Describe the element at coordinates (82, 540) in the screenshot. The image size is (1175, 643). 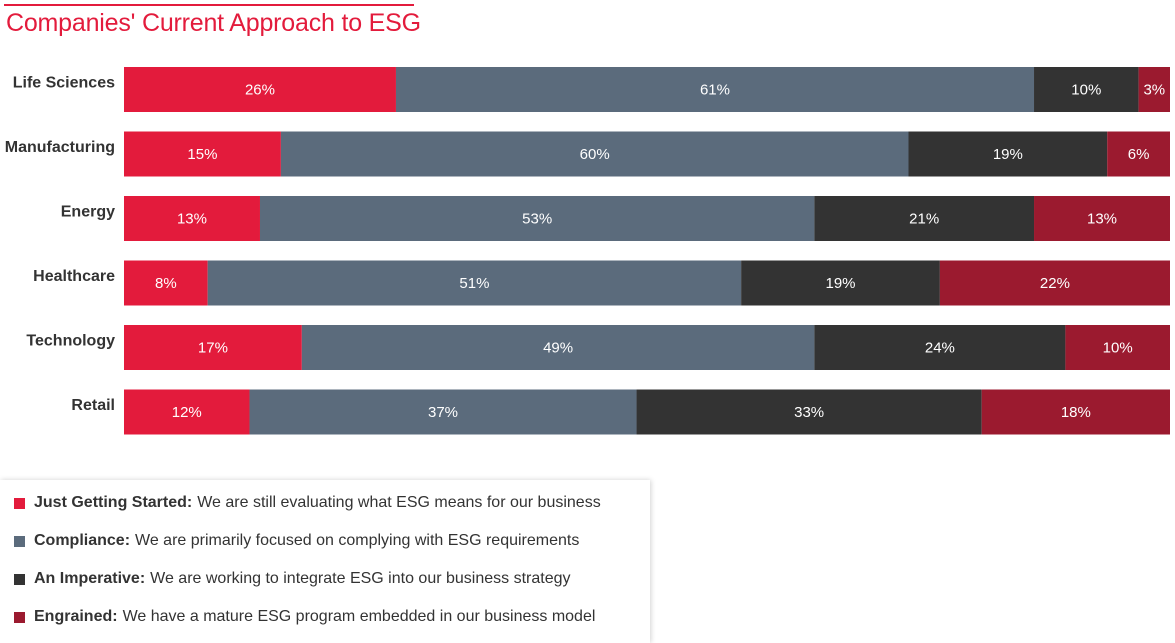
I see `legend-name-compliance: Compliance:` at that location.